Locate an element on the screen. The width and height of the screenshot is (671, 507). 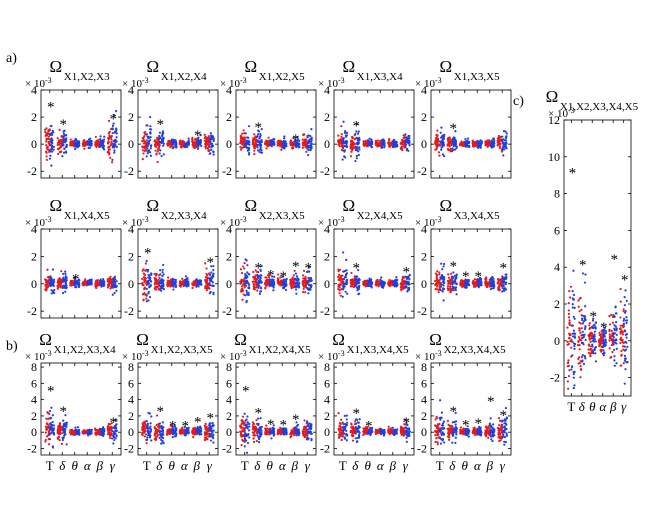
axes-frame-a1 is located at coordinates (81, 134).